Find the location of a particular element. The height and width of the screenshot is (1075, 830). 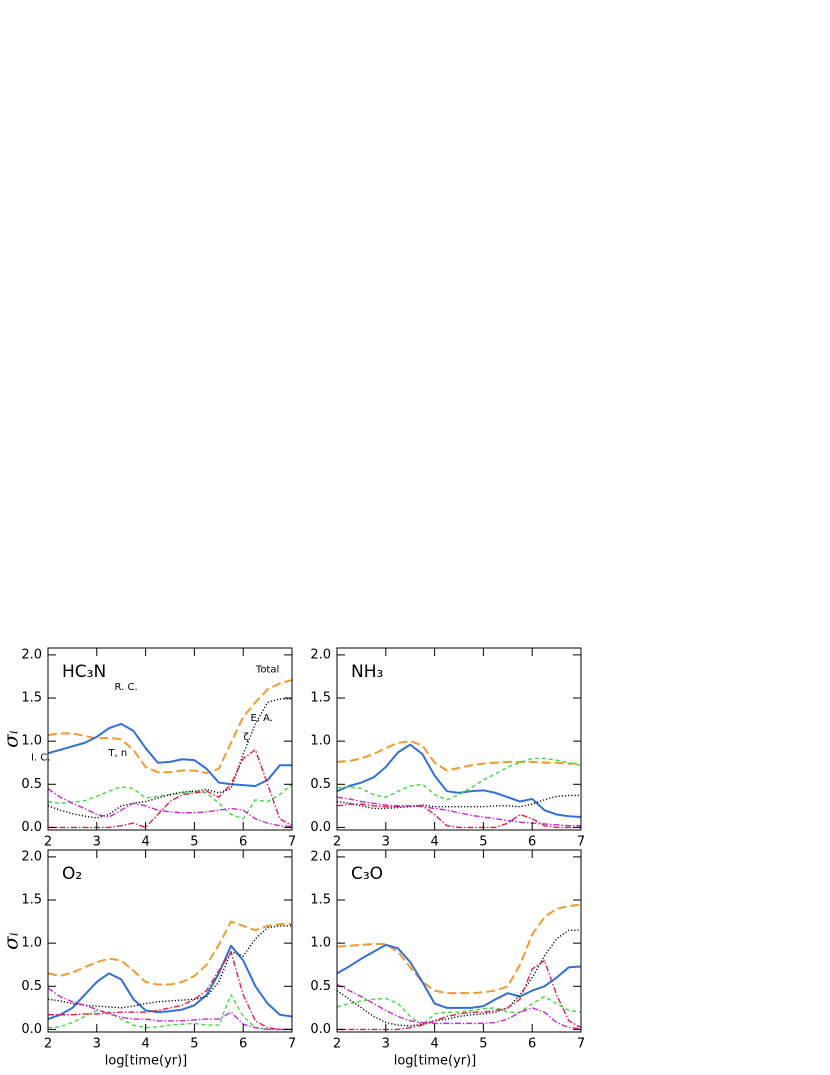

panel-title: C₃O is located at coordinates (367, 874).